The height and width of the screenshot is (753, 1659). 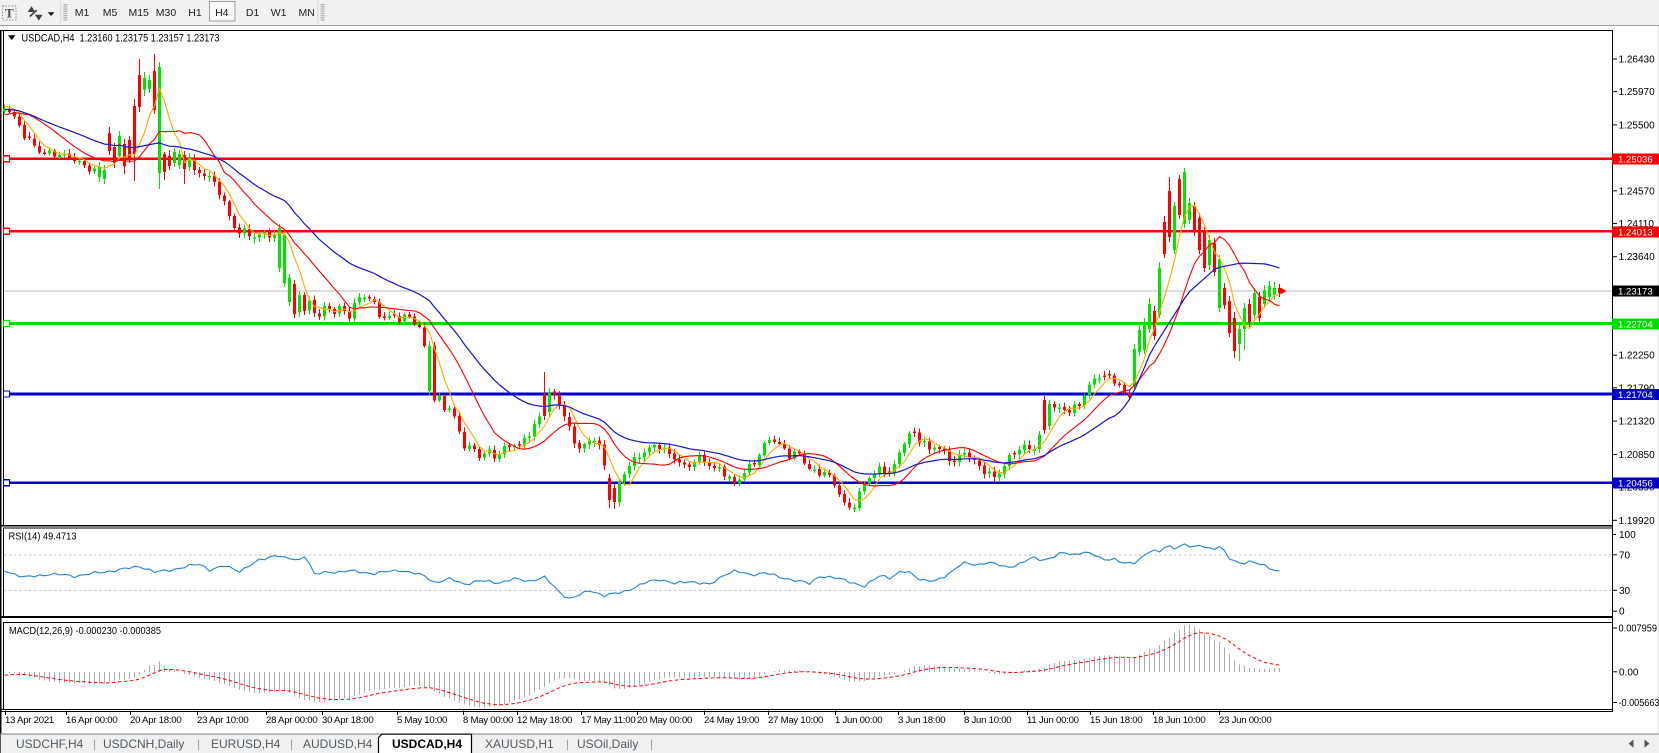 I want to click on svg-text: 23 Apr 10:00, so click(x=222, y=720).